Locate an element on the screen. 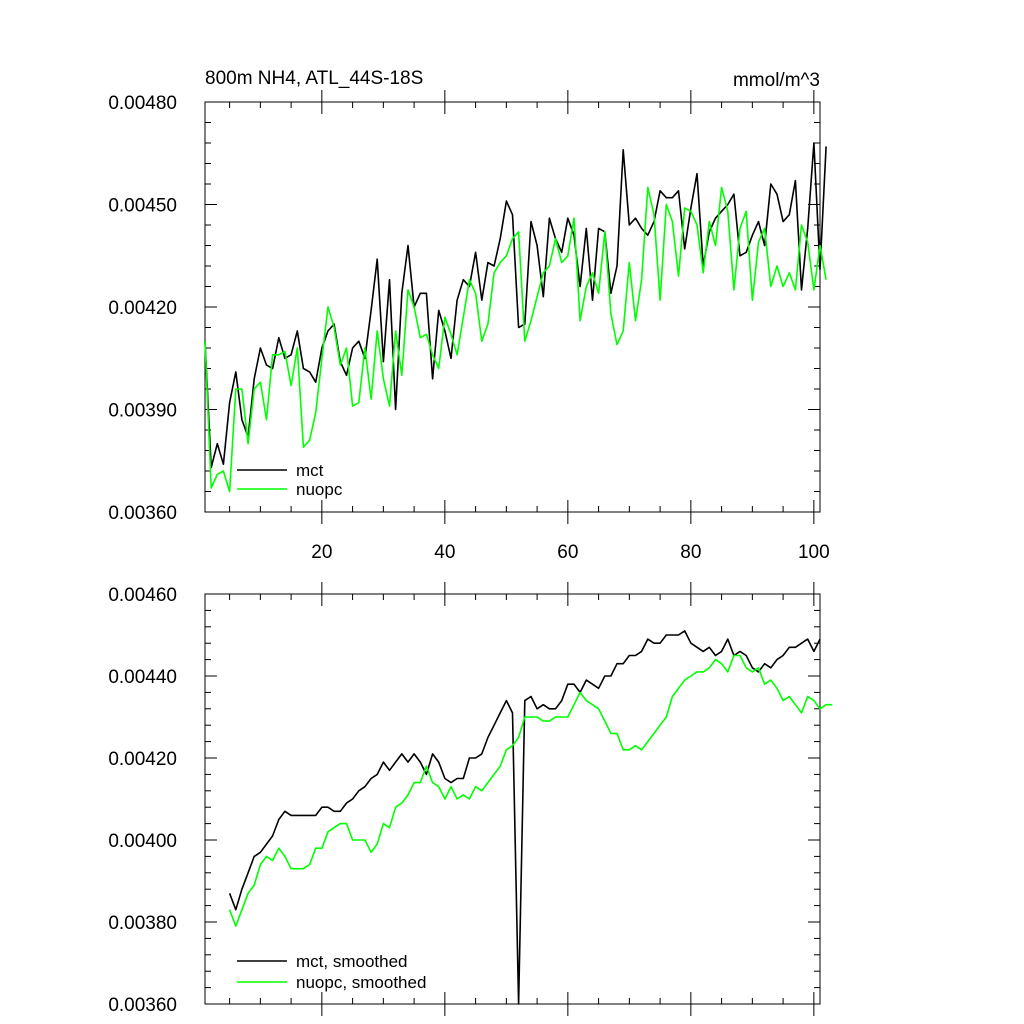 This screenshot has height=1024, width=1024. x-tick-label: 100 is located at coordinates (814, 552).